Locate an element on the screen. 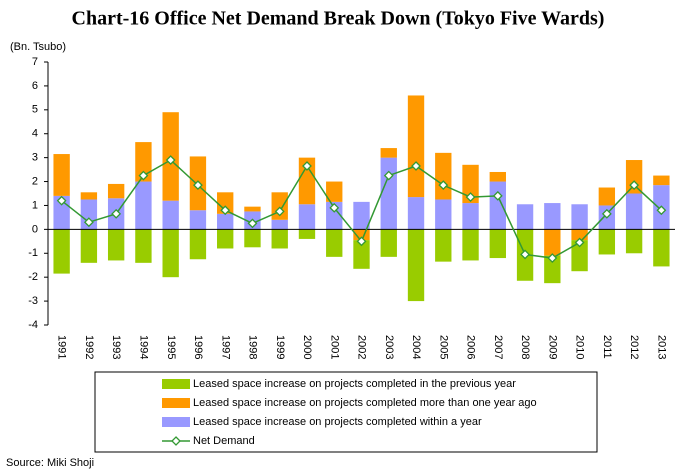  x-tick-label: 2013 is located at coordinates (661, 347).